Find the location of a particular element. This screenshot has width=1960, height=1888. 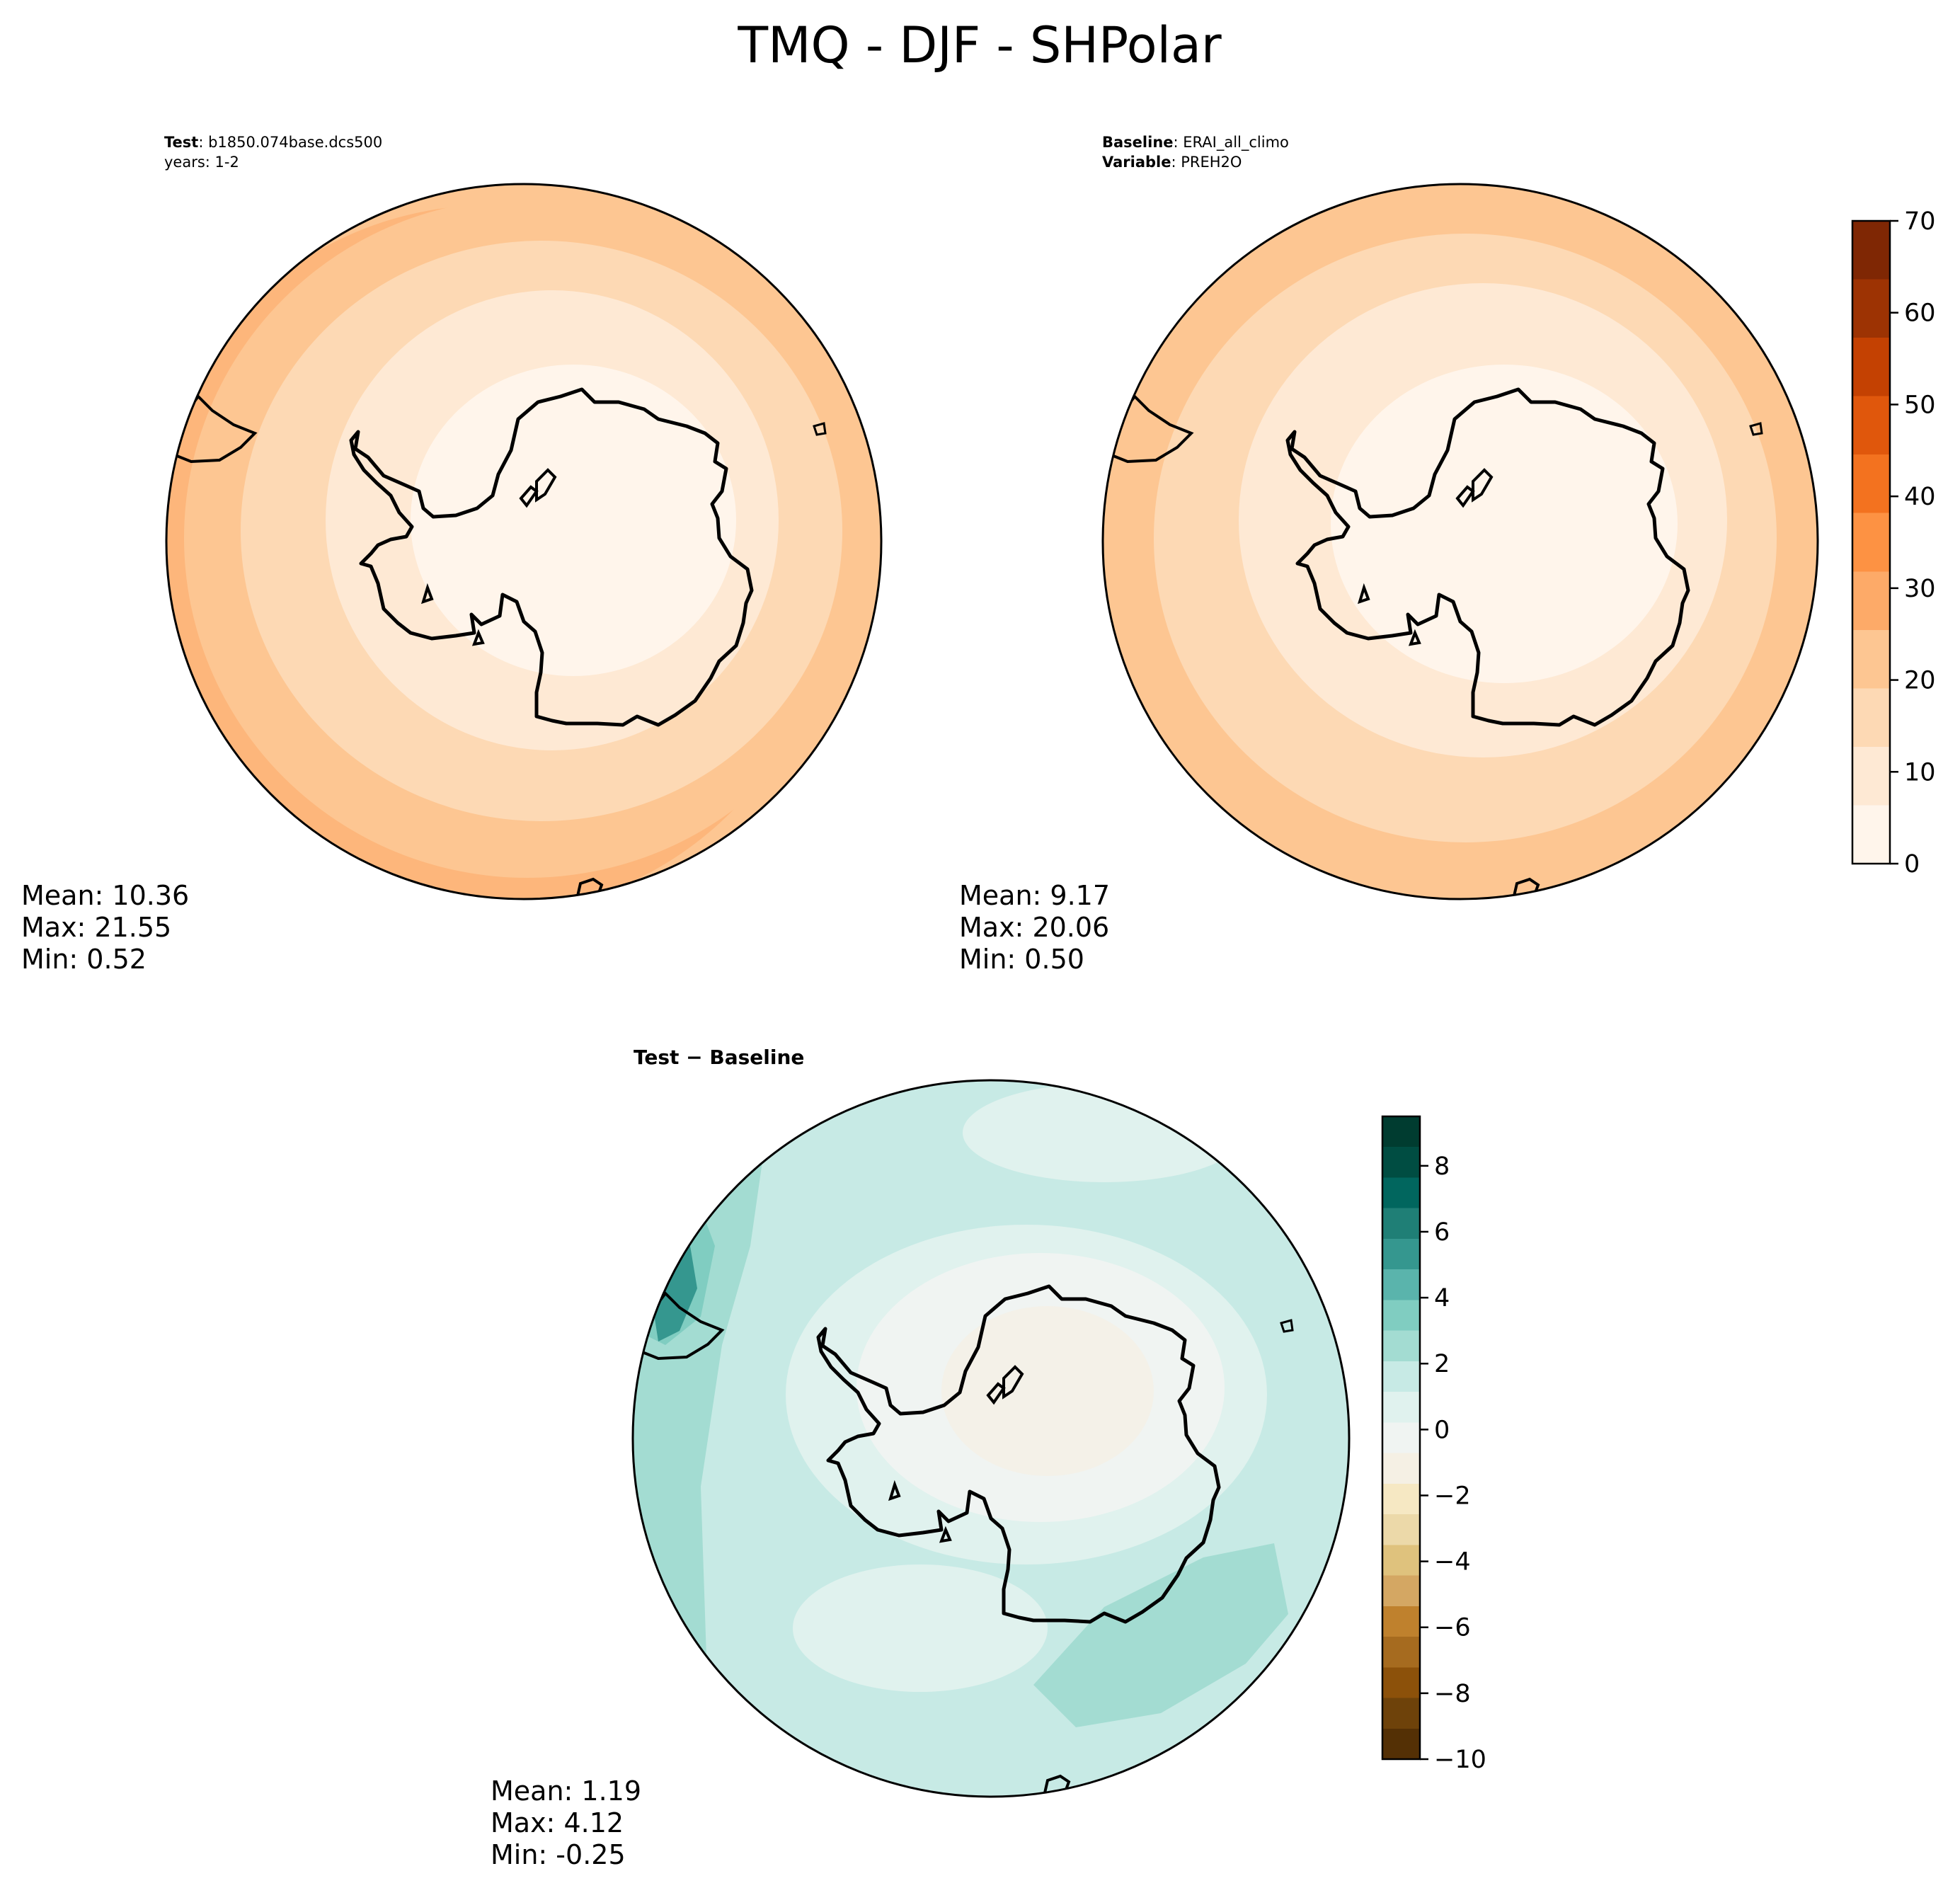

baseline-new-zealand-coastline is located at coordinates (1525, 888).